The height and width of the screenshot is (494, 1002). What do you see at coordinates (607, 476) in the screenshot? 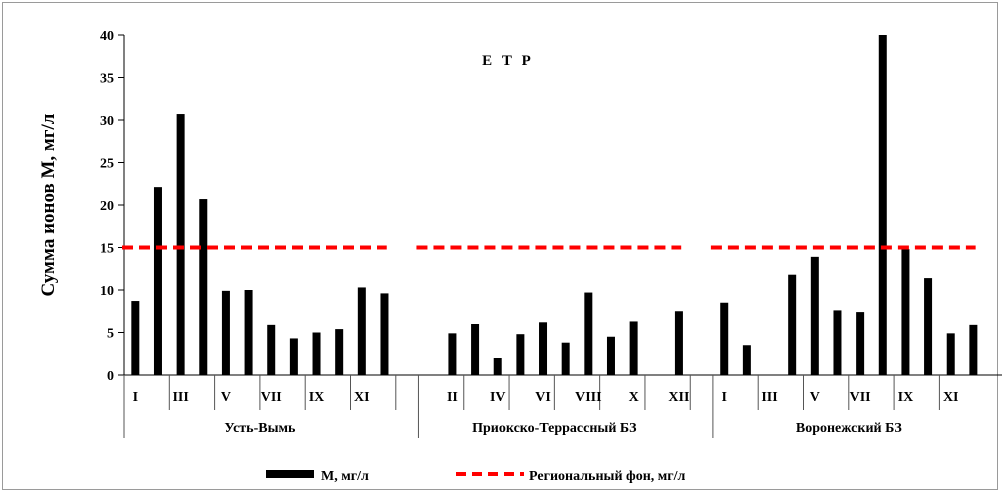
I see `legend-line-label: Региональный фон, мг/л` at bounding box center [607, 476].